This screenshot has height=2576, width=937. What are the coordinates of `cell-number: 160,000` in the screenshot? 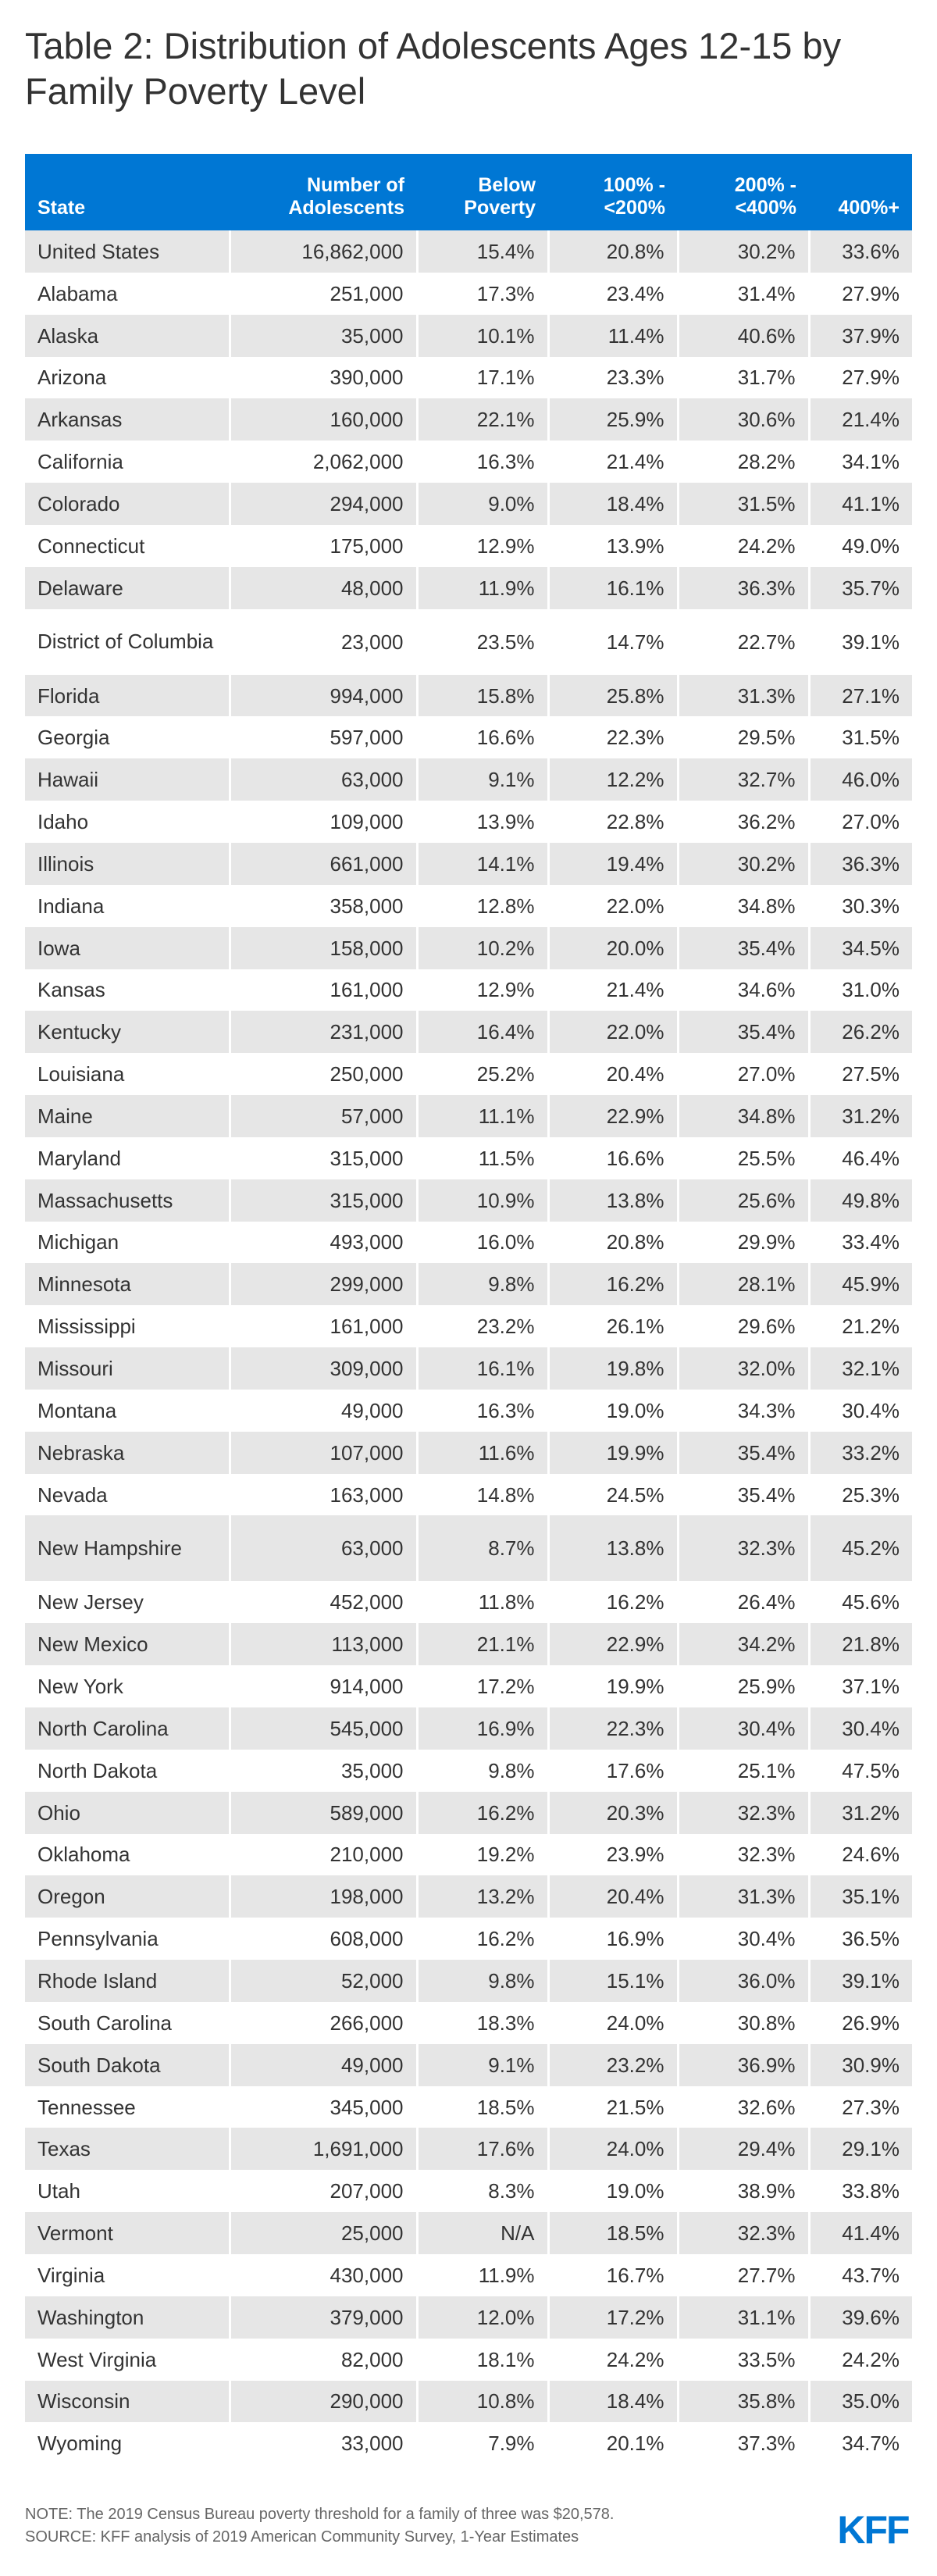 It's located at (322, 419).